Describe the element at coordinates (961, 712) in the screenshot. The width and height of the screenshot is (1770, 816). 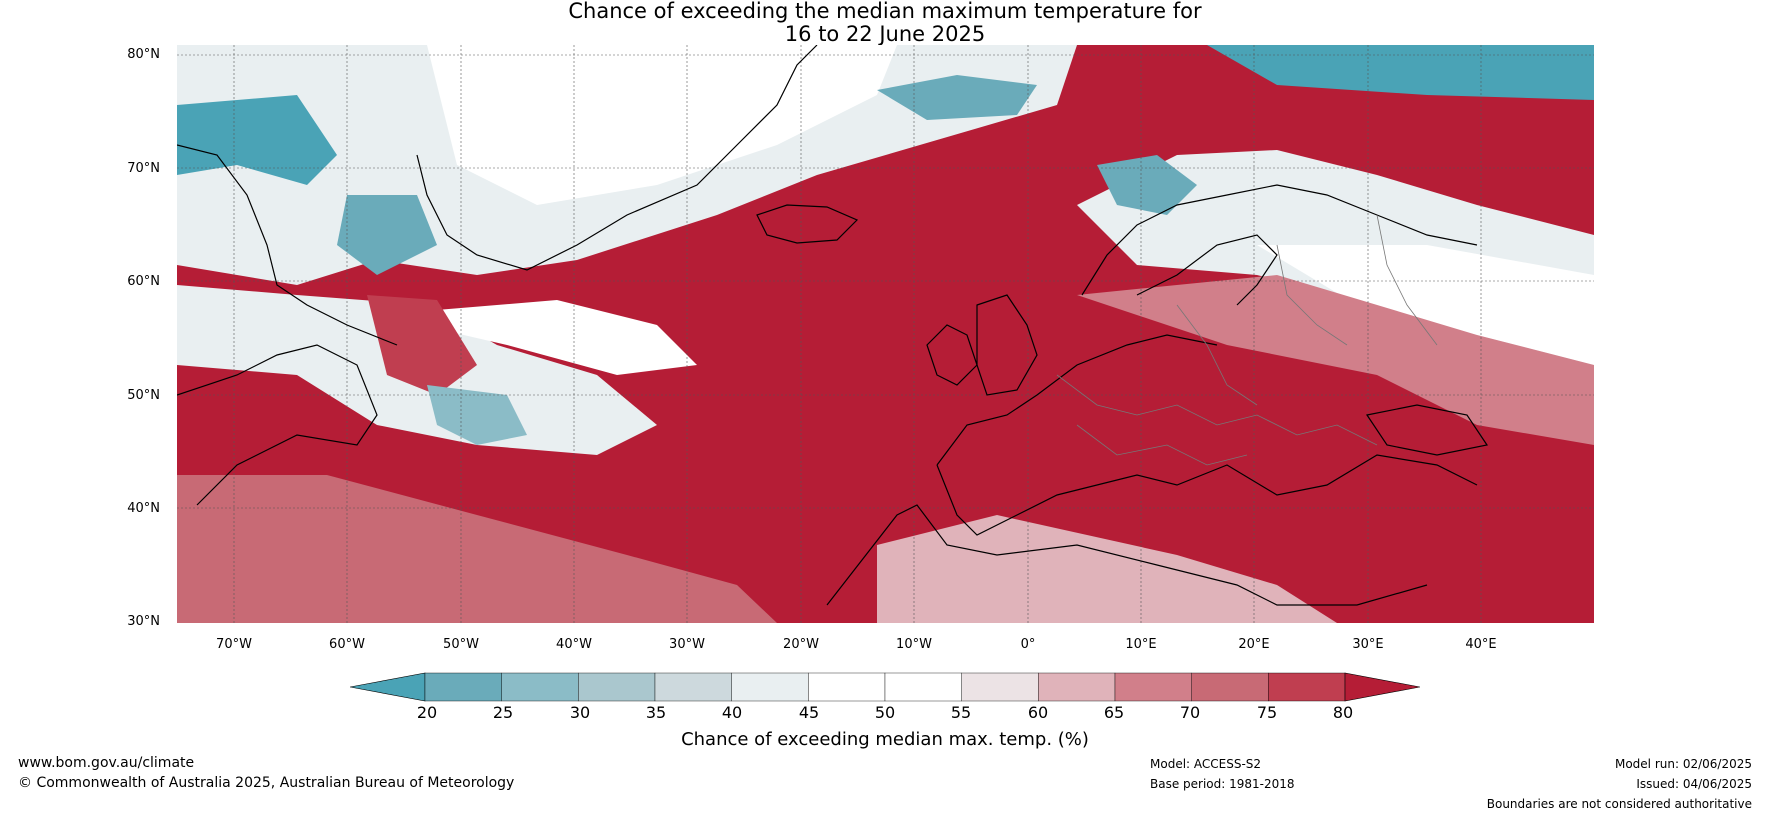
I see `colorbar-tick-55: 55` at that location.